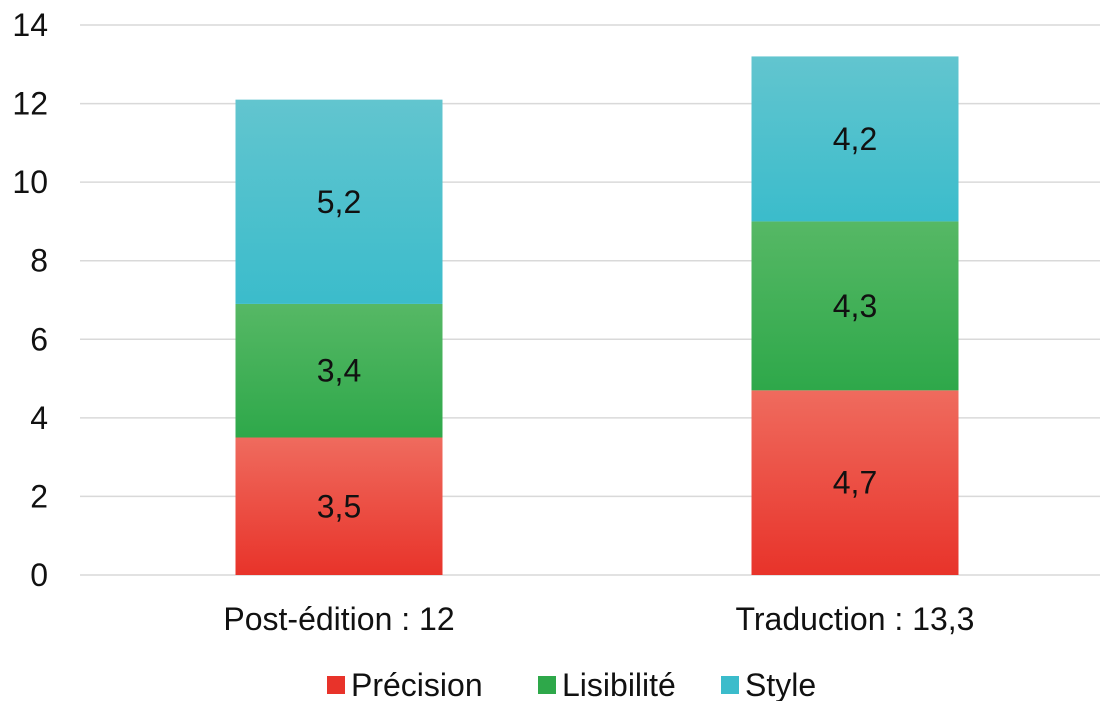  I want to click on legend-swatch-lisibilité, so click(547, 685).